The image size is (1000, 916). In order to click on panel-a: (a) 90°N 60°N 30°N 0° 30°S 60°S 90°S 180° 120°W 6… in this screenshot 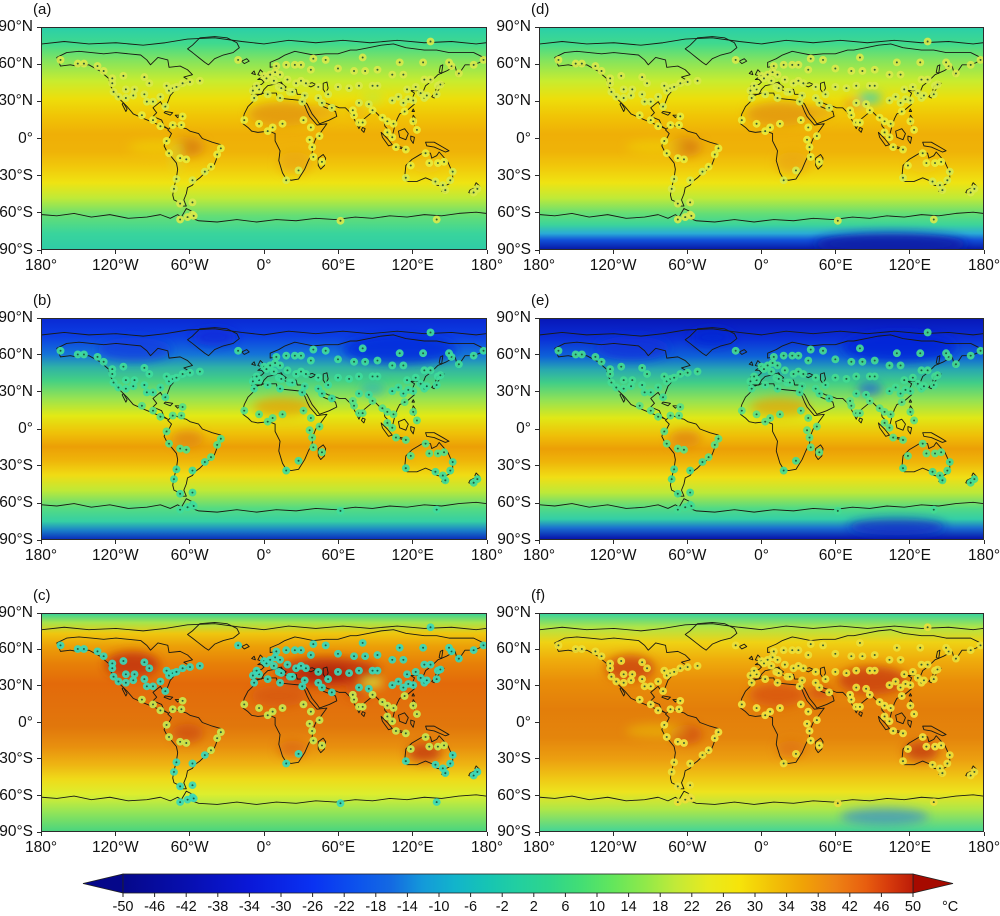, I will do `click(251, 137)`.